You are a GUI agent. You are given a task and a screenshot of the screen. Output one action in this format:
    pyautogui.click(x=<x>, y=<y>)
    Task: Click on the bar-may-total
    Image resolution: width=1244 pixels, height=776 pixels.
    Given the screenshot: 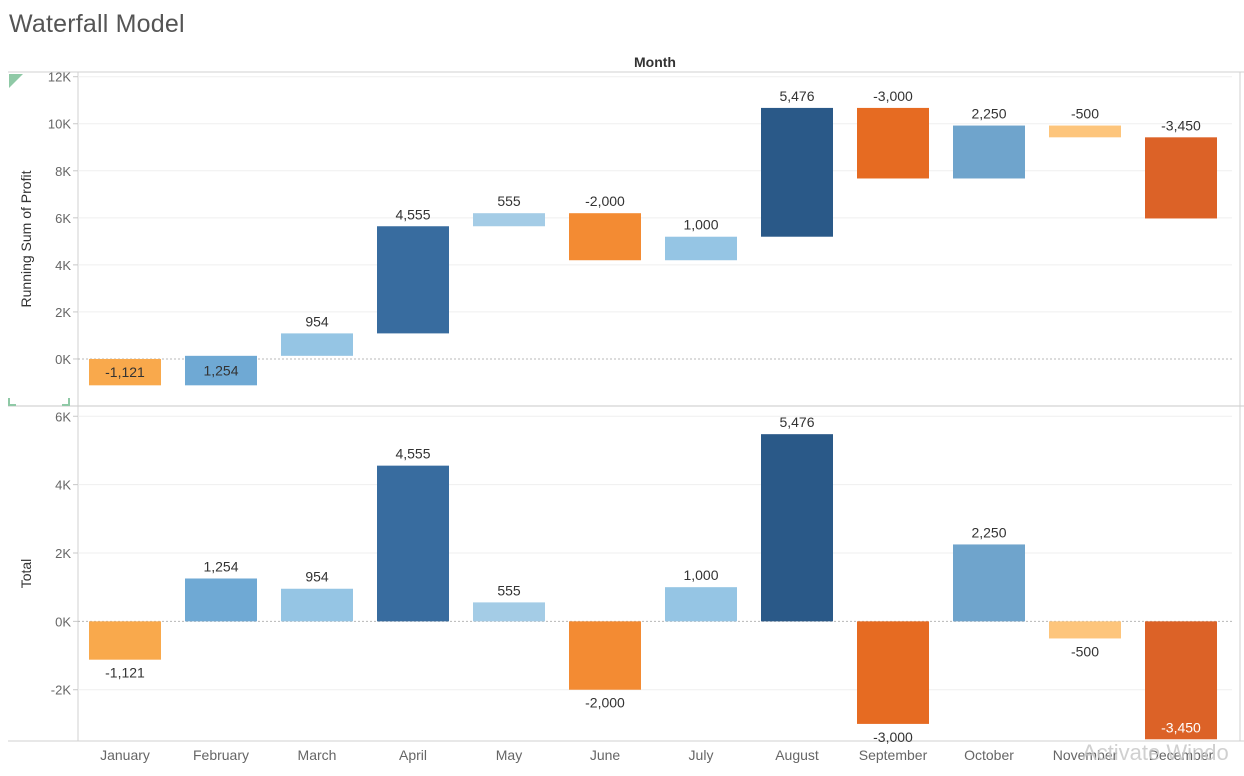 What is the action you would take?
    pyautogui.click(x=509, y=612)
    